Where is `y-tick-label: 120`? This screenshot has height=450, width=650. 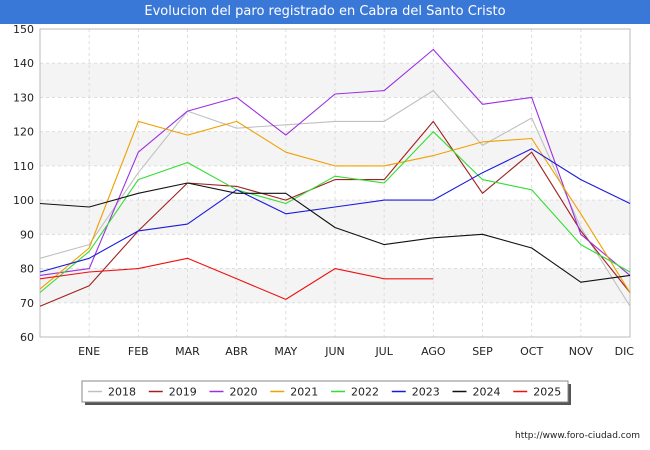 y-tick-label: 120 is located at coordinates (23, 132).